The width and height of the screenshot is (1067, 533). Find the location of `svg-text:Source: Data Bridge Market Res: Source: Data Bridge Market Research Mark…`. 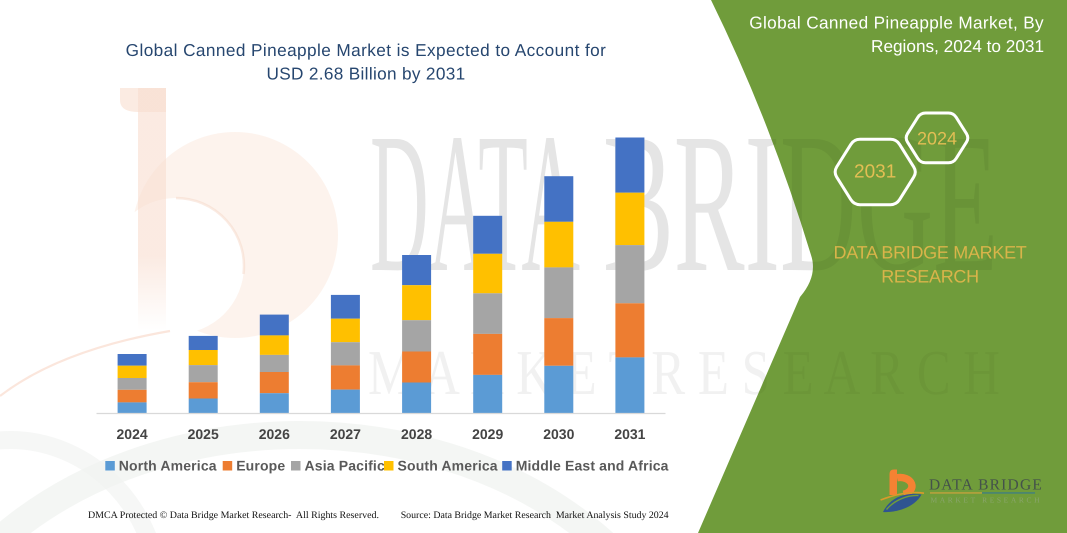

svg-text:Source: Data Bridge Market Res: Source: Data Bridge Market Research Mark… is located at coordinates (535, 515).